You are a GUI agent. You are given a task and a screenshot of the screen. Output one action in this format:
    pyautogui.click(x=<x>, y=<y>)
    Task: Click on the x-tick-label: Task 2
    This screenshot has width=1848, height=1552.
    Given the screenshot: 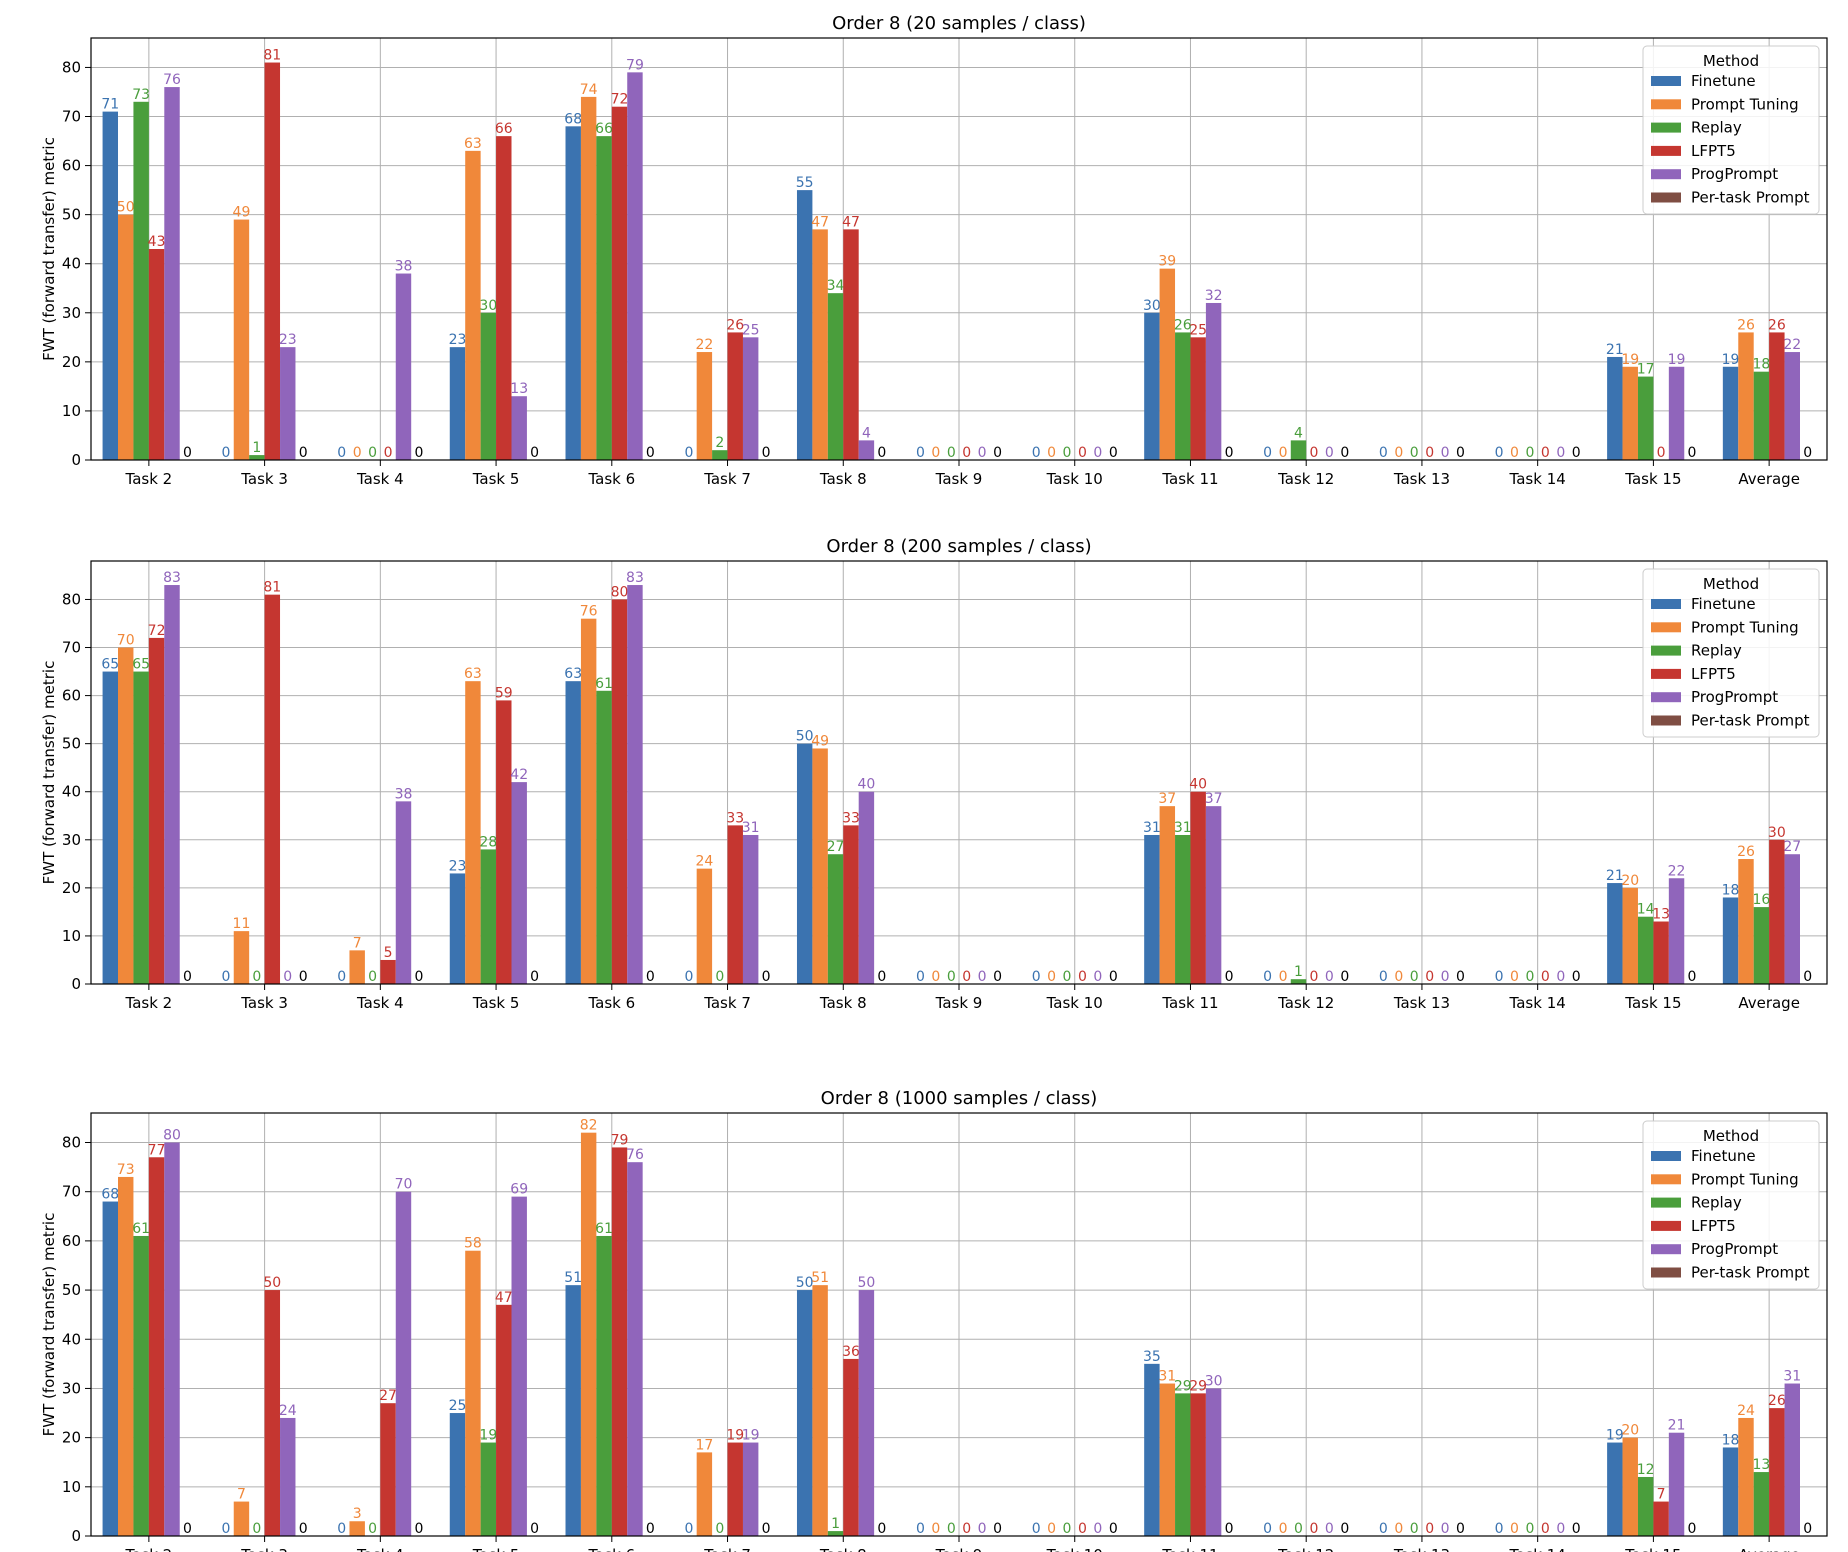 What is the action you would take?
    pyautogui.click(x=149, y=1549)
    